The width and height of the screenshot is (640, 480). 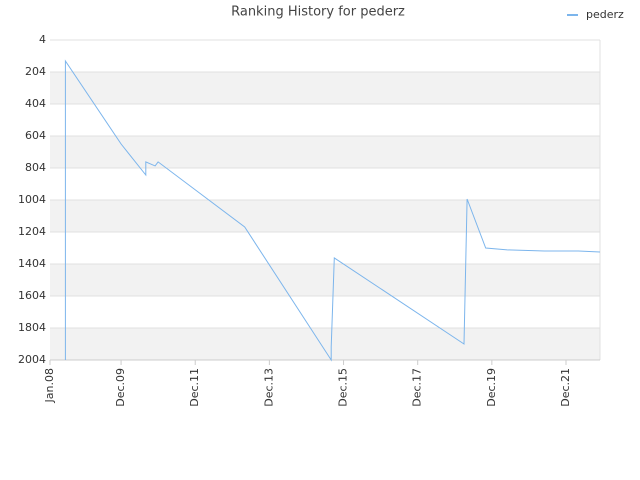 What do you see at coordinates (35, 167) in the screenshot?
I see `y-tick-label: 804` at bounding box center [35, 167].